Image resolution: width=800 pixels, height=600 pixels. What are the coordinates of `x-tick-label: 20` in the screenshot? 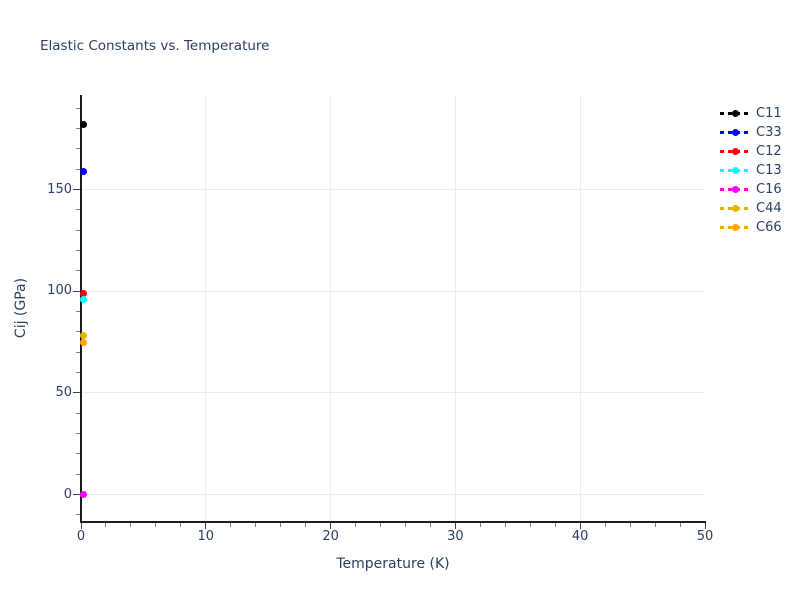 It's located at (330, 536).